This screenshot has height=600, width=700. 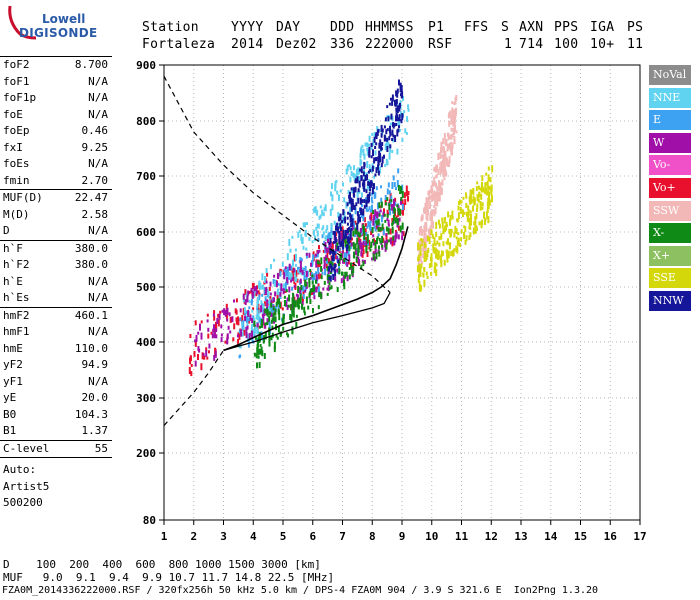 What do you see at coordinates (91, 197) in the screenshot?
I see `param-value: 22.47` at bounding box center [91, 197].